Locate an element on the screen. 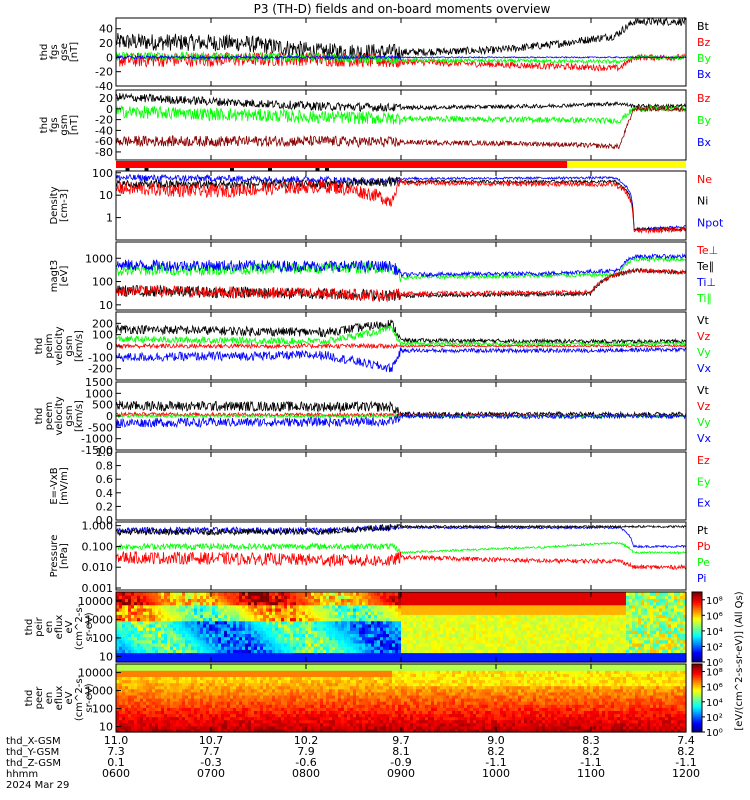 The image size is (750, 800). mode-bar is located at coordinates (401, 166).